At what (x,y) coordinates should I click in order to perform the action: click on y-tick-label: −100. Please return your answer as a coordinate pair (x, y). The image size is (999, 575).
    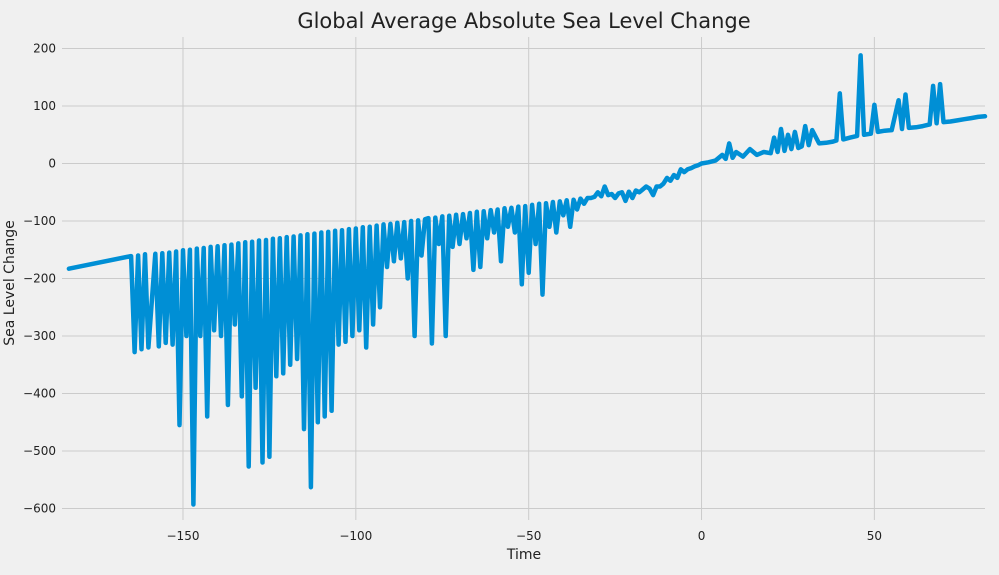
    Looking at the image, I should click on (39, 221).